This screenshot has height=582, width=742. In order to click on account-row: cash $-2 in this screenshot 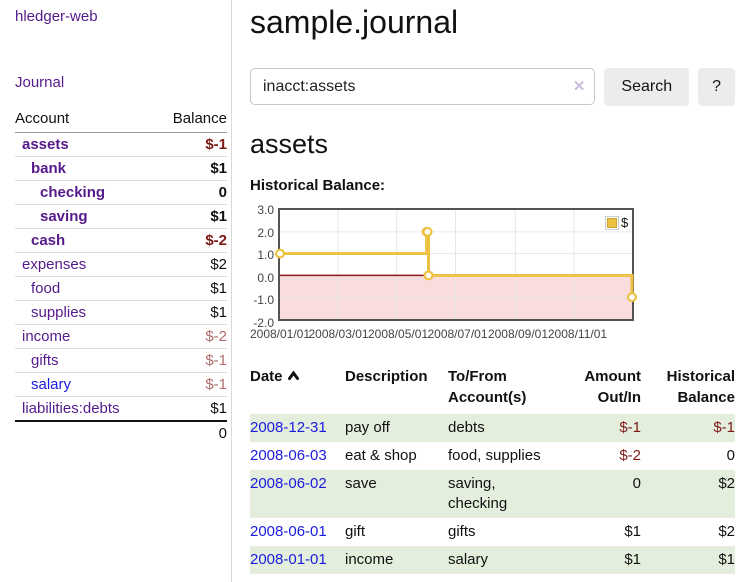, I will do `click(121, 240)`.